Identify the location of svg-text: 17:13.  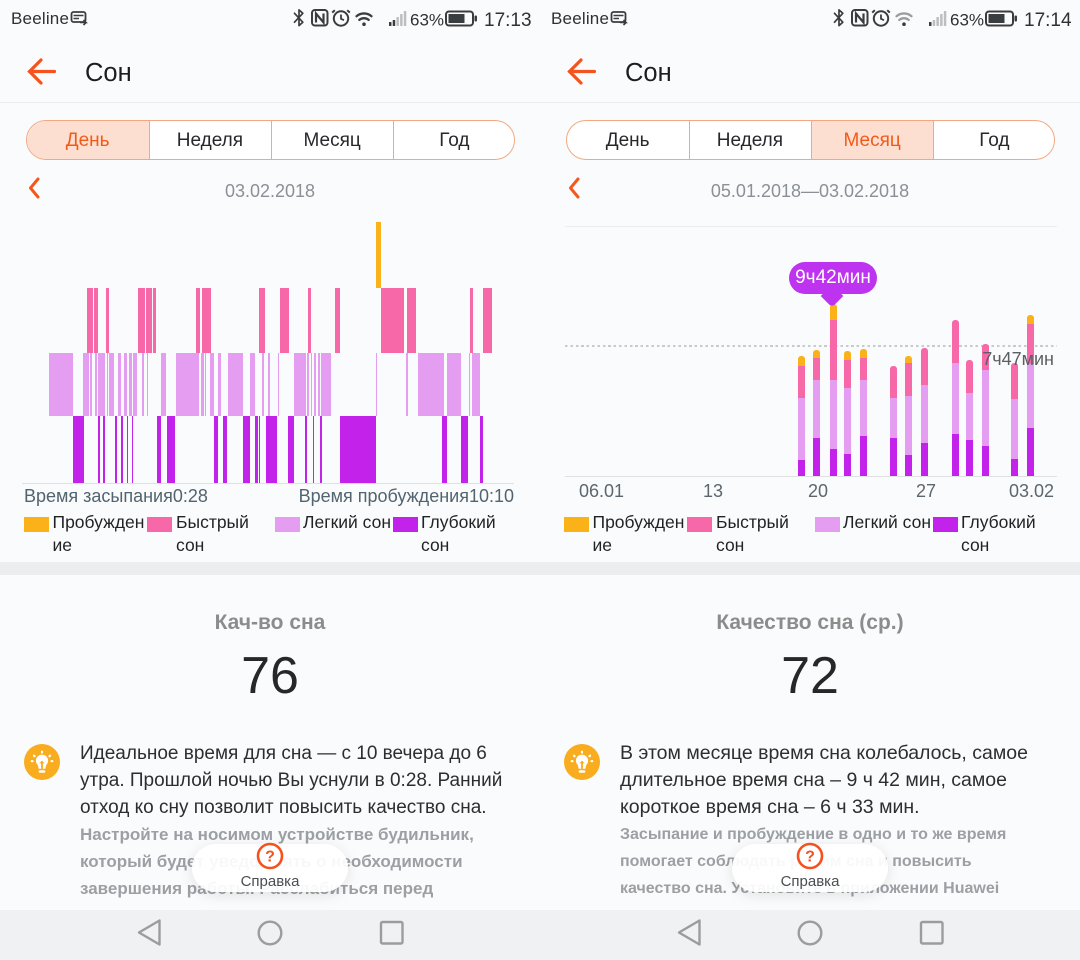
(508, 20).